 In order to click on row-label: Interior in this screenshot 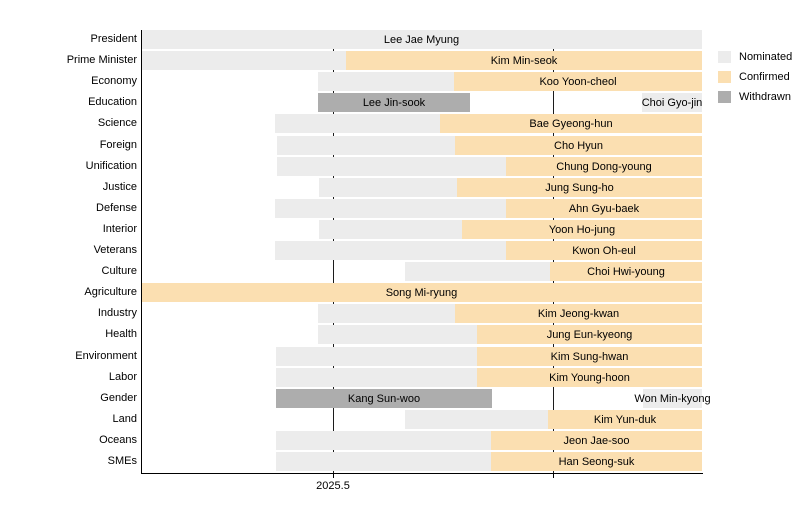, I will do `click(119, 229)`.